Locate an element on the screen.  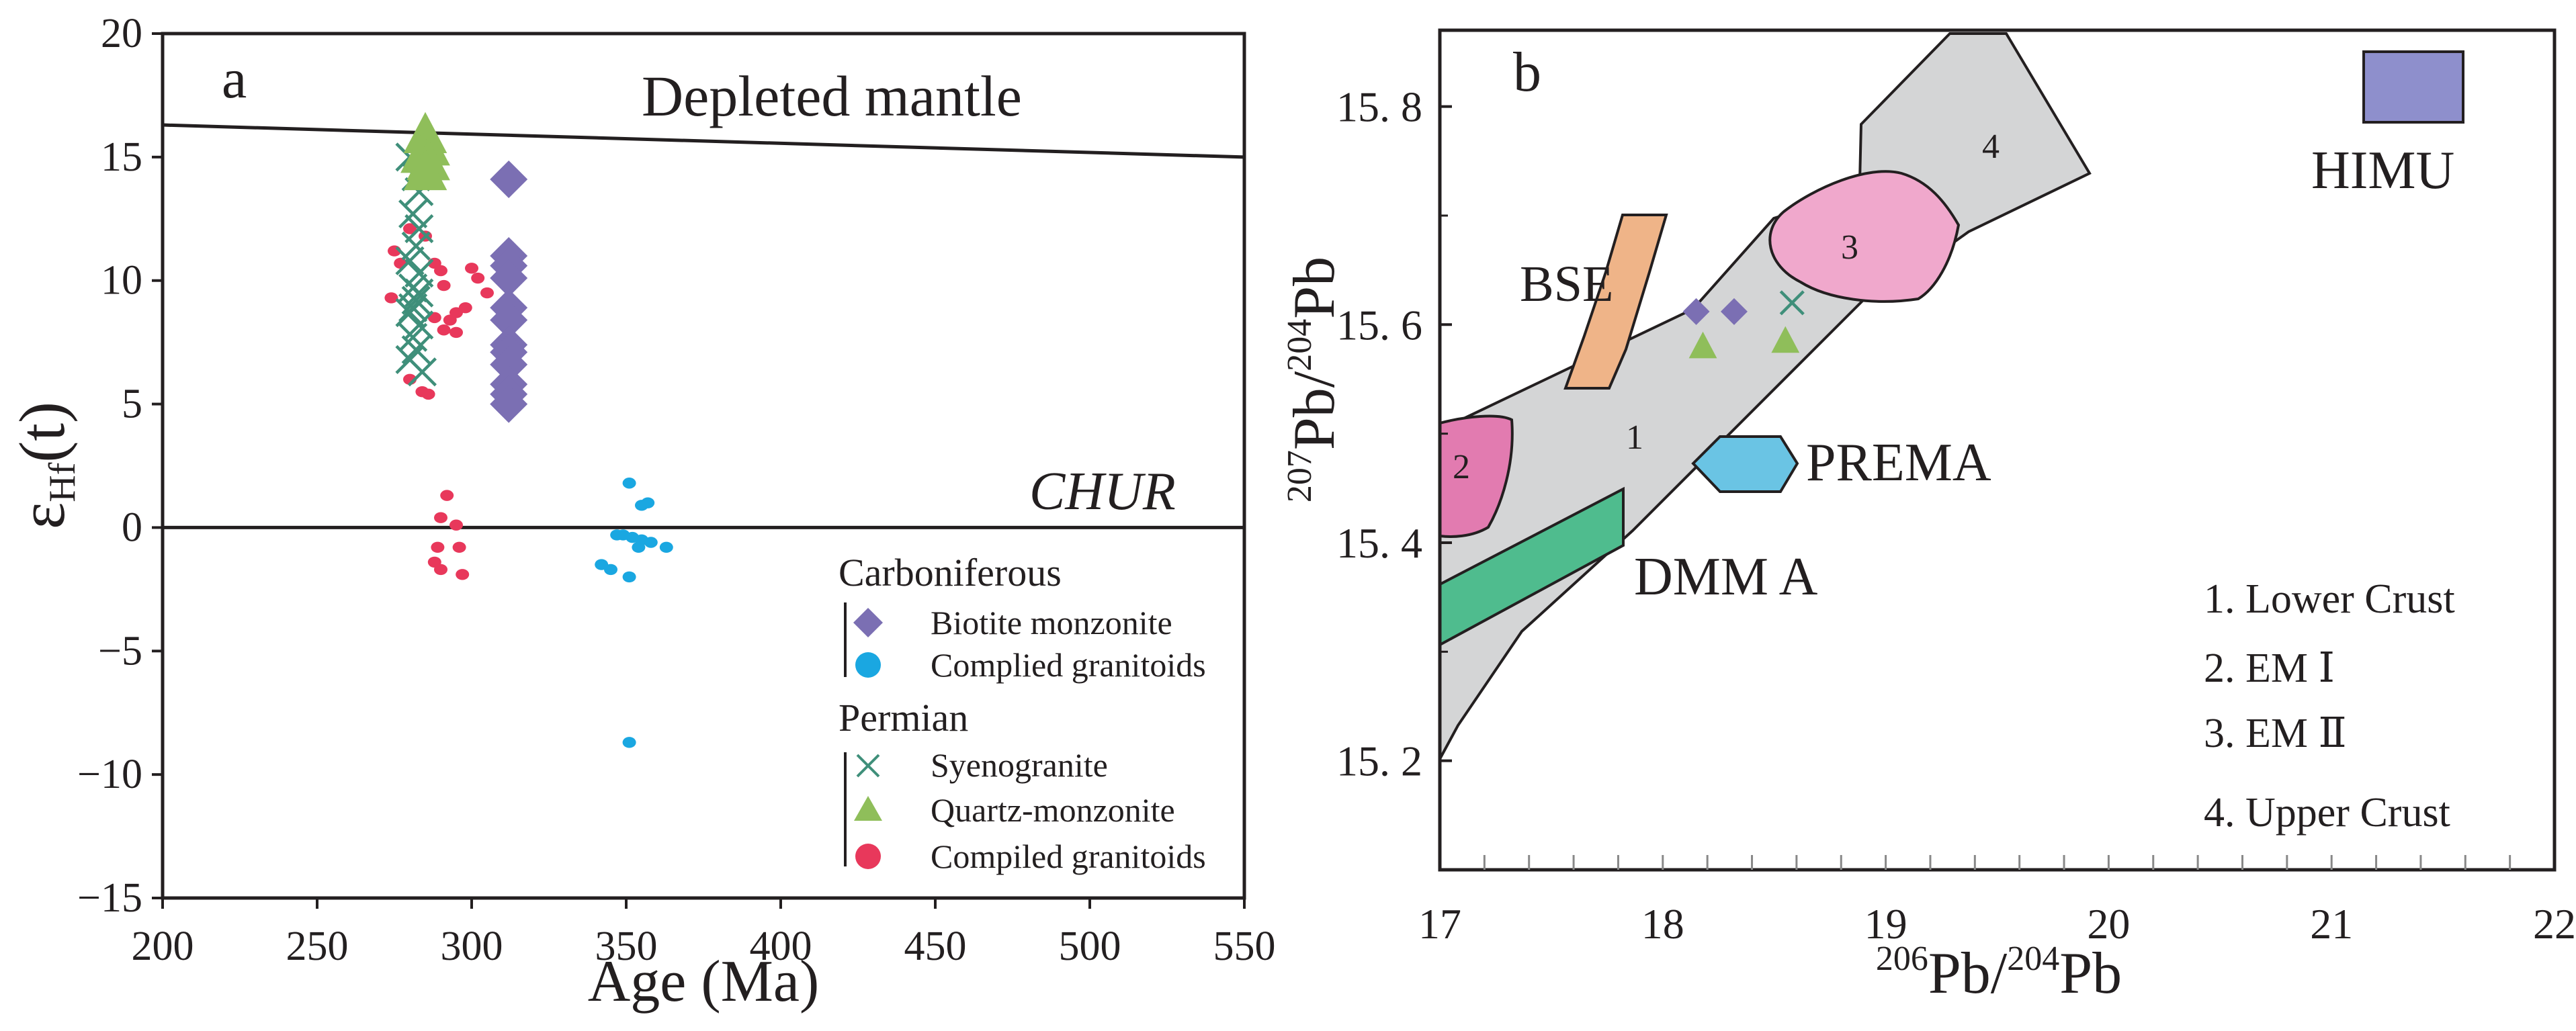
field-label-1: 1 is located at coordinates (1634, 438).